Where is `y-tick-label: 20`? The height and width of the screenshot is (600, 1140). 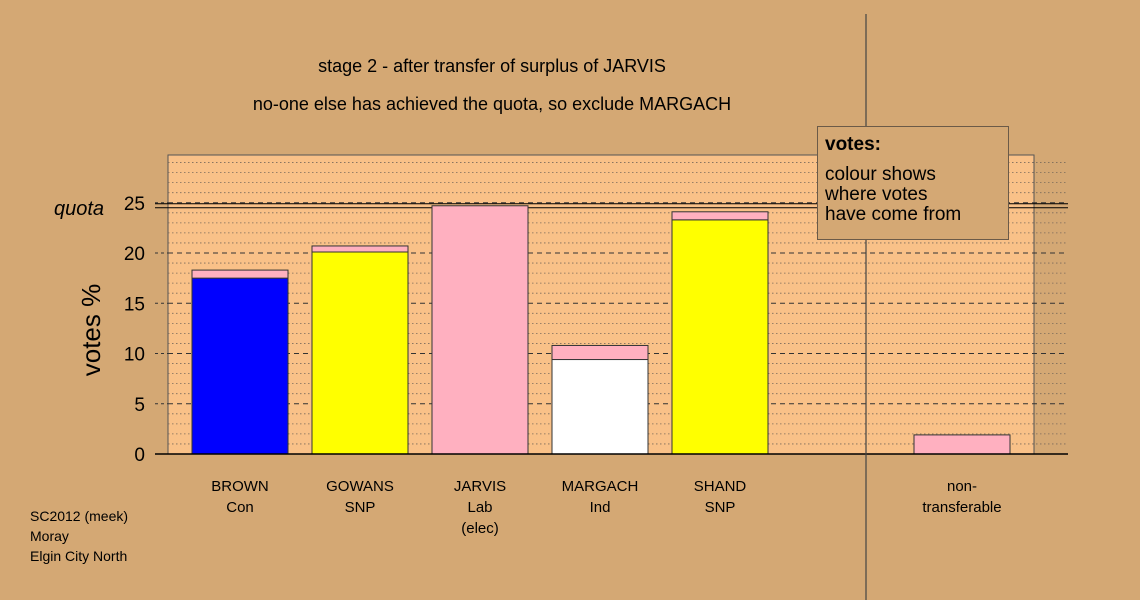 y-tick-label: 20 is located at coordinates (134, 254).